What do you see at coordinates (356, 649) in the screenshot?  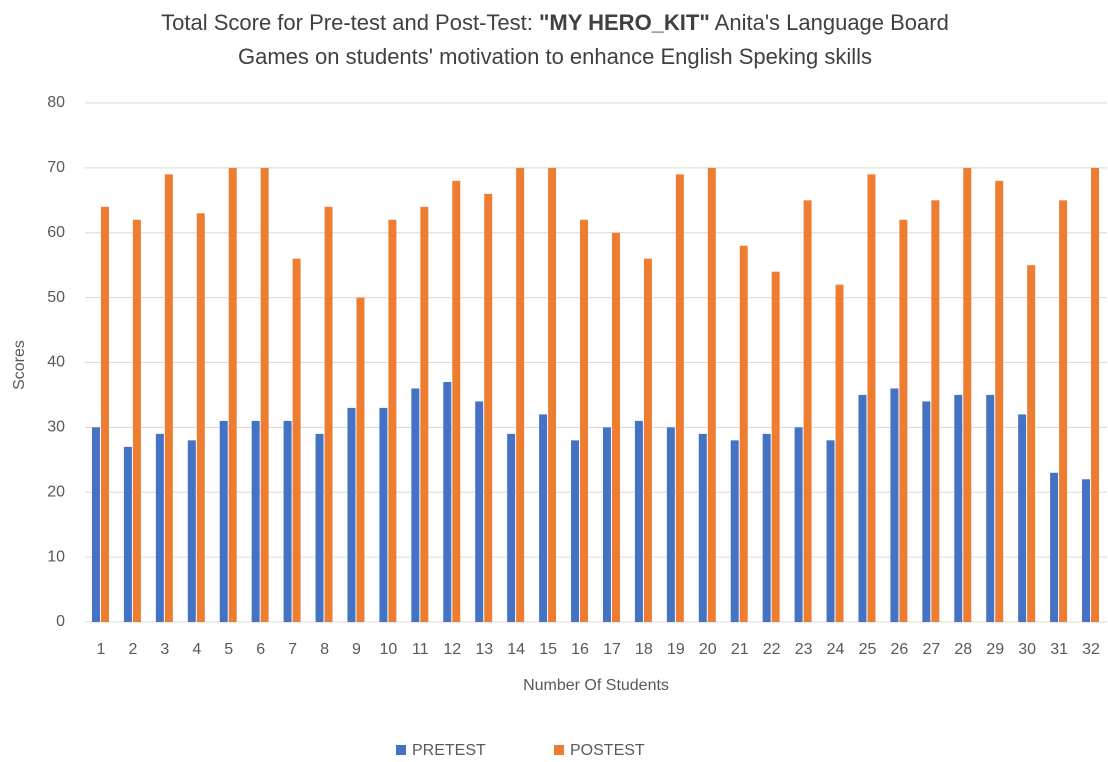 I see `x-tick-label: 9` at bounding box center [356, 649].